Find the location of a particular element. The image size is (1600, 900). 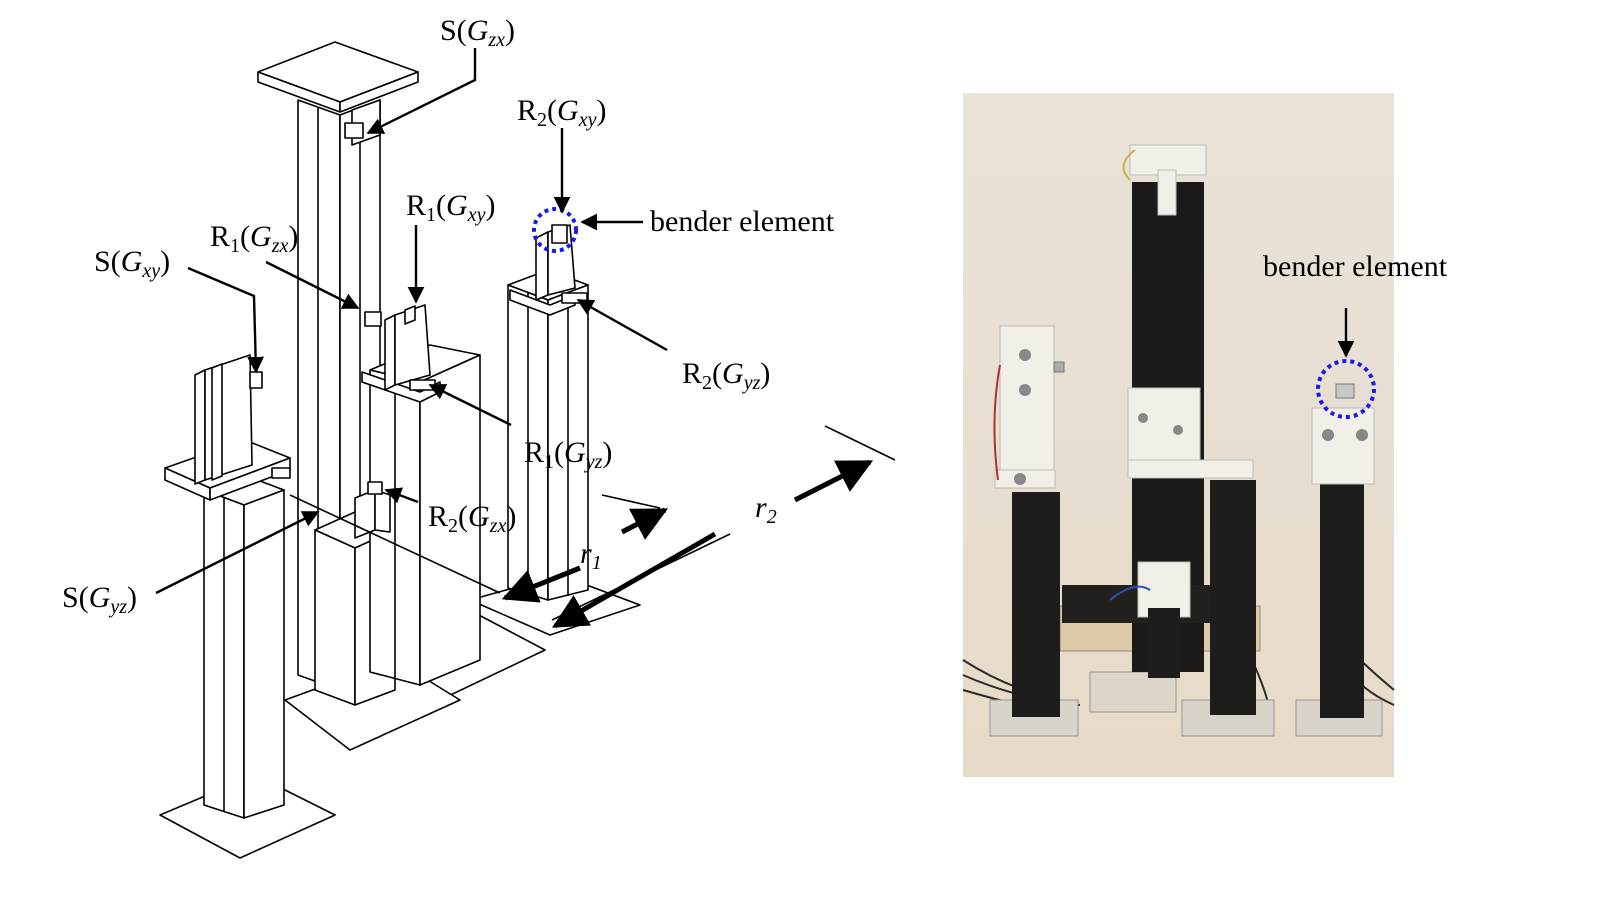

label-s-xy: S(Gxy) is located at coordinates (132, 263).